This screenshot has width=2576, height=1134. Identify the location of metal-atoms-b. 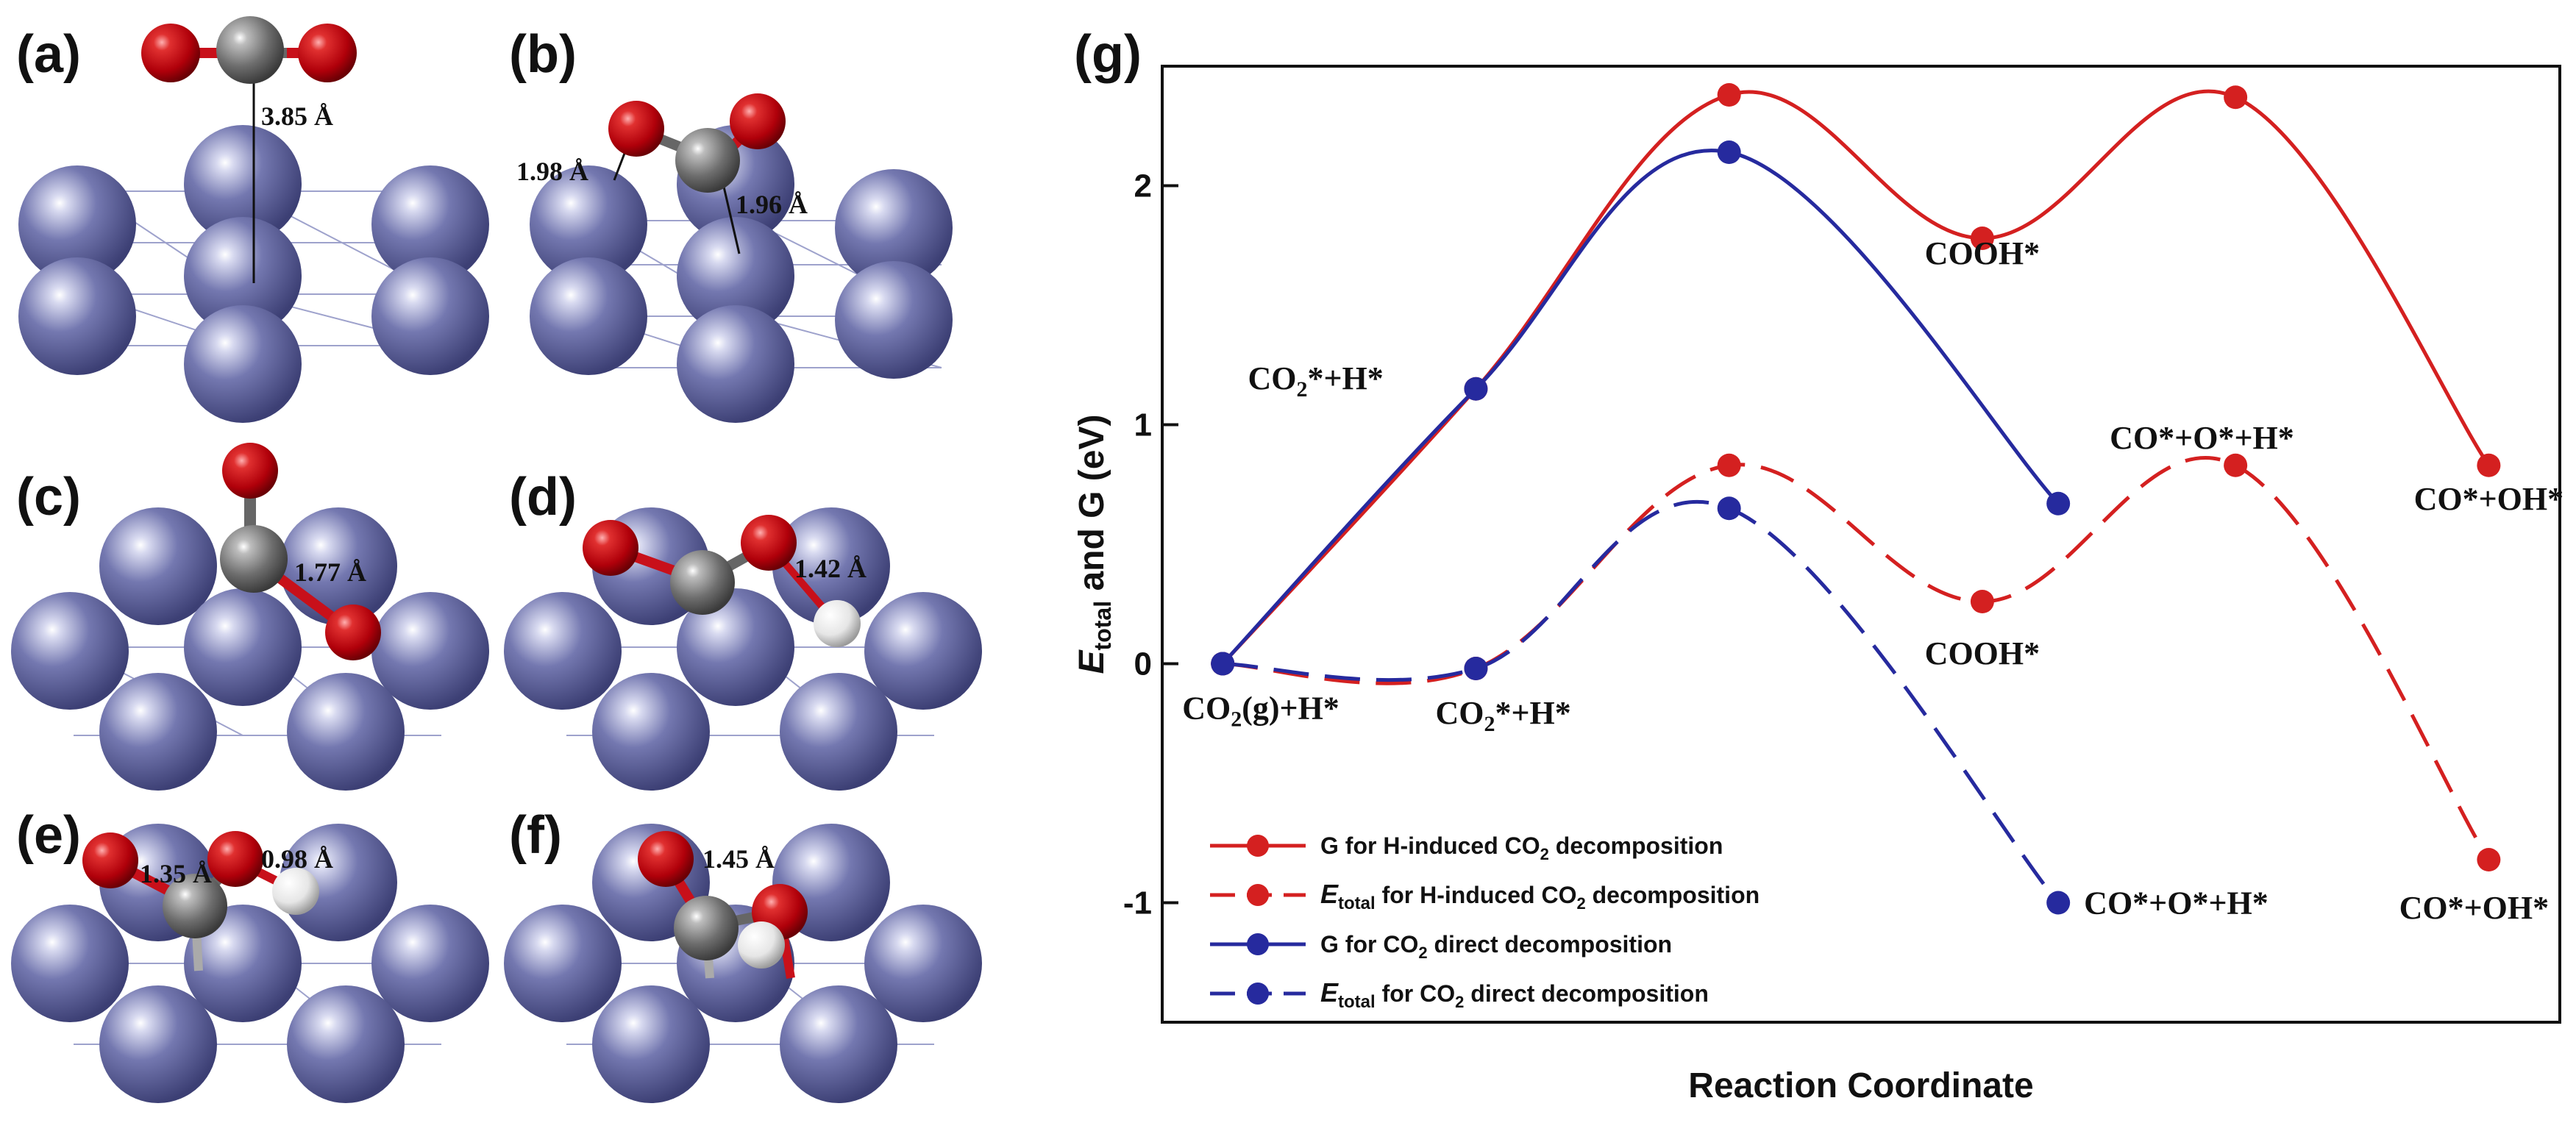
(741, 274).